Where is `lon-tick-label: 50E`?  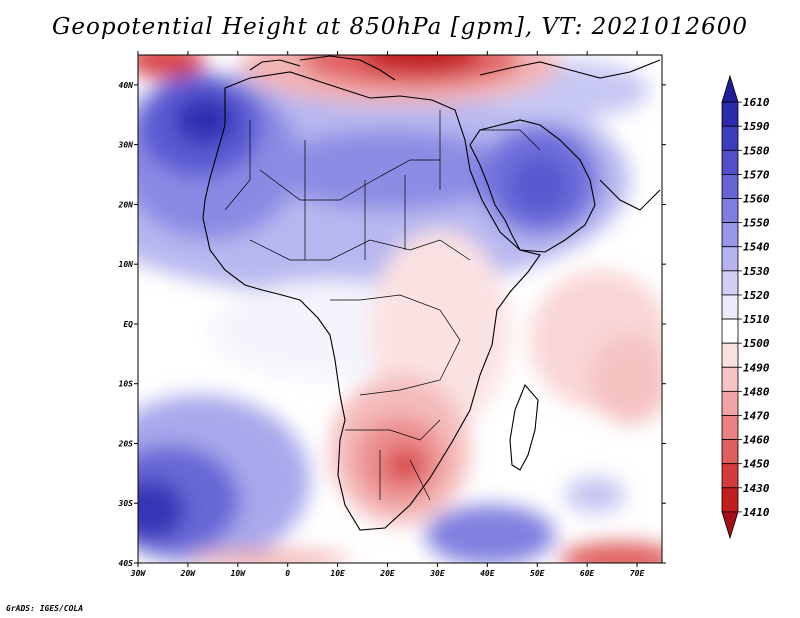
lon-tick-label: 50E is located at coordinates (537, 573).